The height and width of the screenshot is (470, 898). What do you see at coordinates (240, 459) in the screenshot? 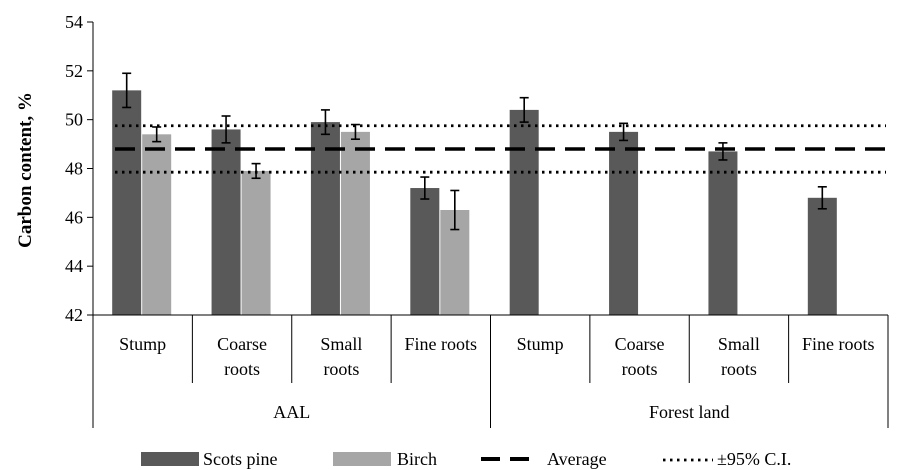
I see `legend-label-scots-pine: Scots pine` at bounding box center [240, 459].